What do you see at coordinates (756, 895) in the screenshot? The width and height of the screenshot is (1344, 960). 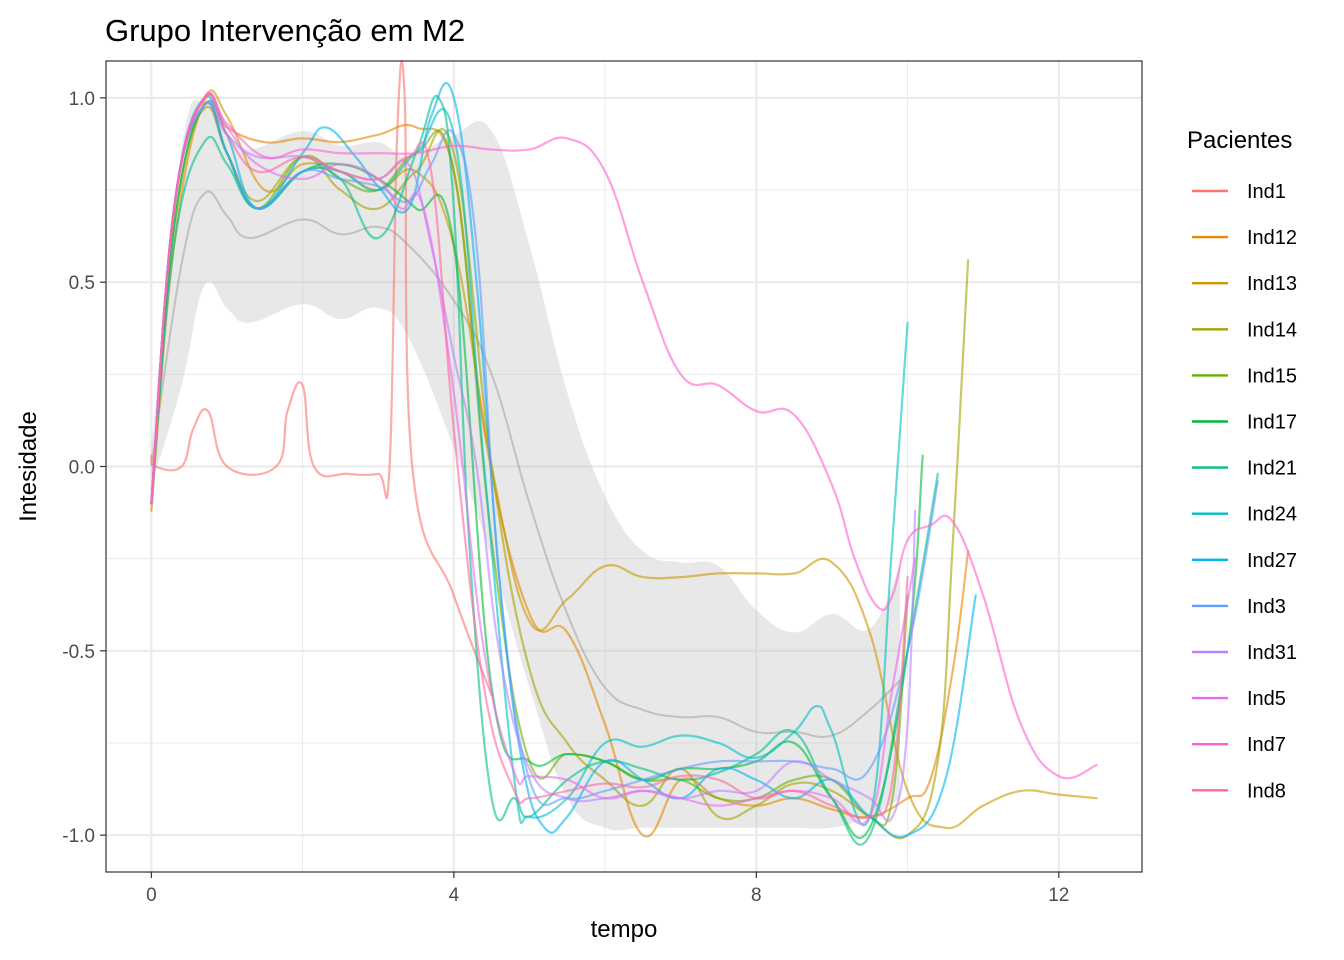 I see `x-tick-label: 8` at bounding box center [756, 895].